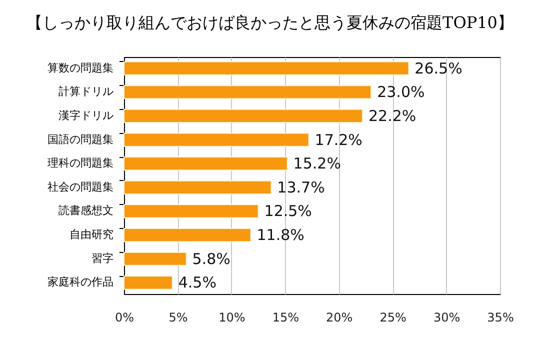  What do you see at coordinates (393, 317) in the screenshot?
I see `x-tick-label: 25%` at bounding box center [393, 317].